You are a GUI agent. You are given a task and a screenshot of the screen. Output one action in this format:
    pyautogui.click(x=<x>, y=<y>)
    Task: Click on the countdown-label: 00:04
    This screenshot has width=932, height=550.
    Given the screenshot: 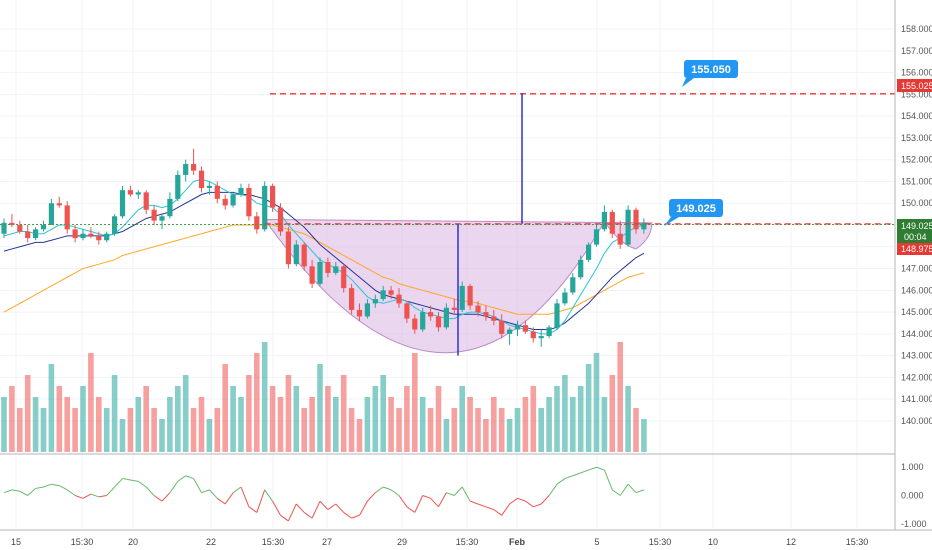 What is the action you would take?
    pyautogui.click(x=915, y=237)
    